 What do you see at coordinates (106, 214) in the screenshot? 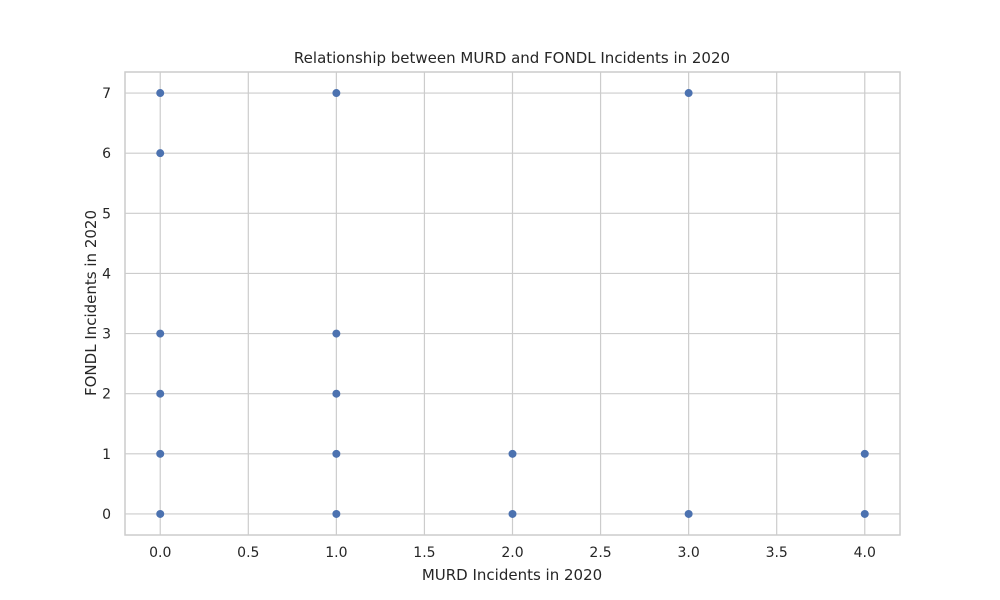
I see `y-tick-label: 5` at bounding box center [106, 214].